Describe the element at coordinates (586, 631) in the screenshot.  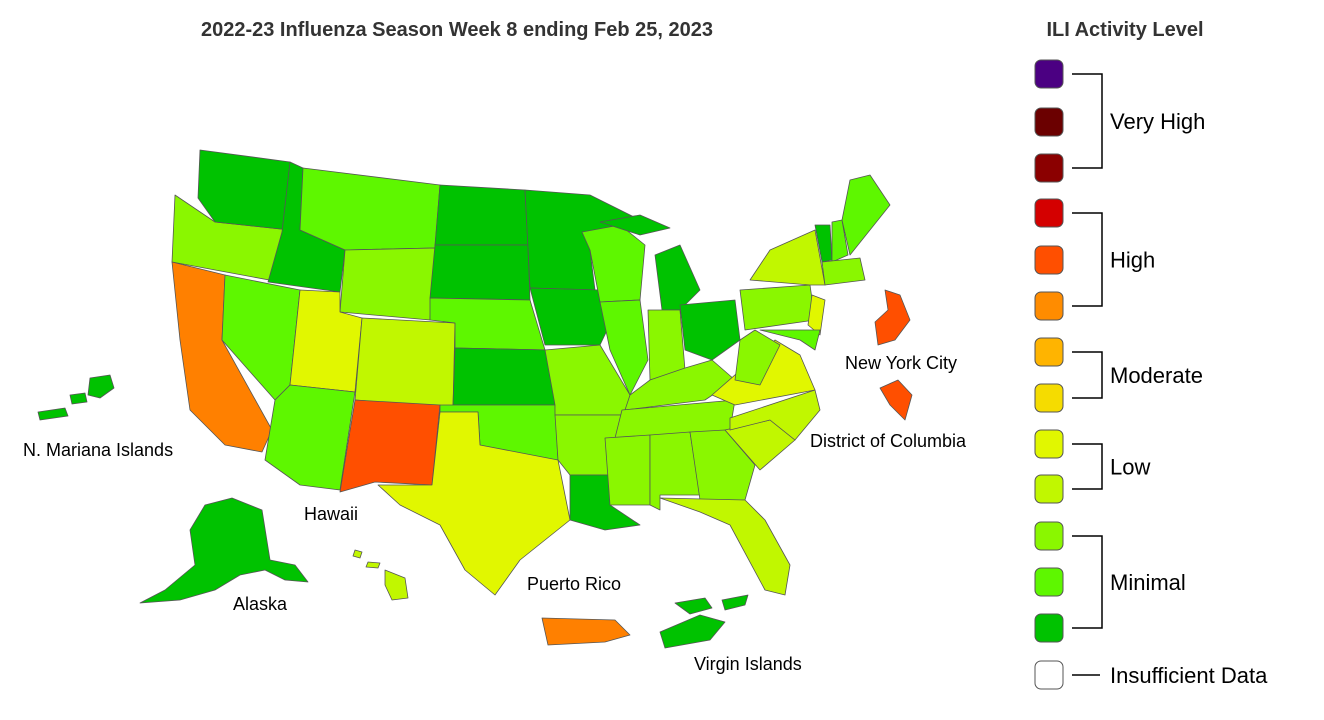
I see `puerto-rico` at that location.